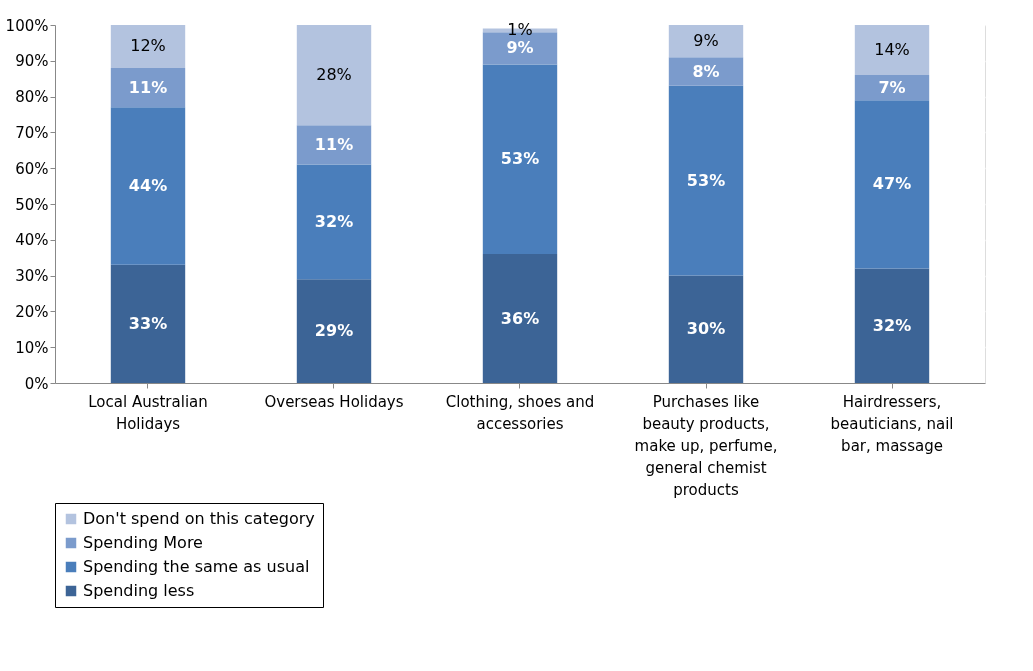 The height and width of the screenshot is (671, 1033). What do you see at coordinates (892, 423) in the screenshot?
I see `x-tick-label: Hairdressers, beauticians, nail bar, massage` at bounding box center [892, 423].